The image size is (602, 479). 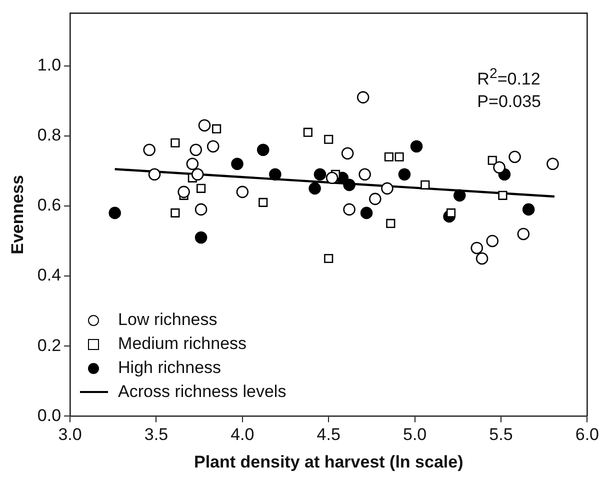 What do you see at coordinates (509, 101) in the screenshot?
I see `annotation: P=0.035` at bounding box center [509, 101].